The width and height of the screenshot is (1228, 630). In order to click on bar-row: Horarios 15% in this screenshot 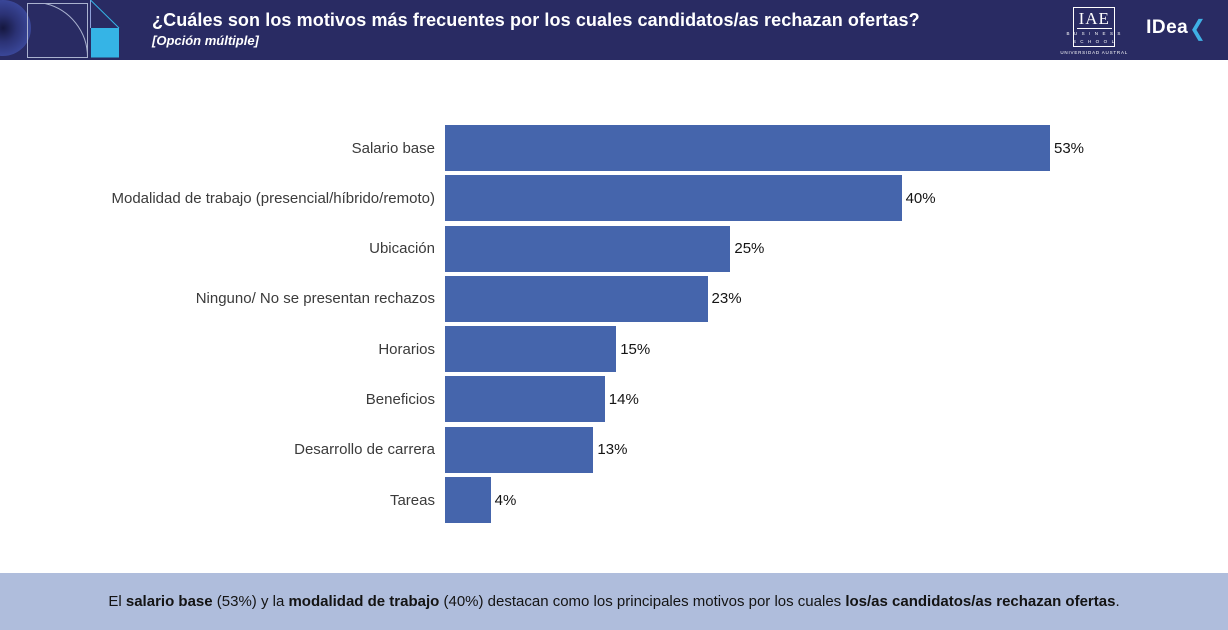, I will do `click(614, 349)`.